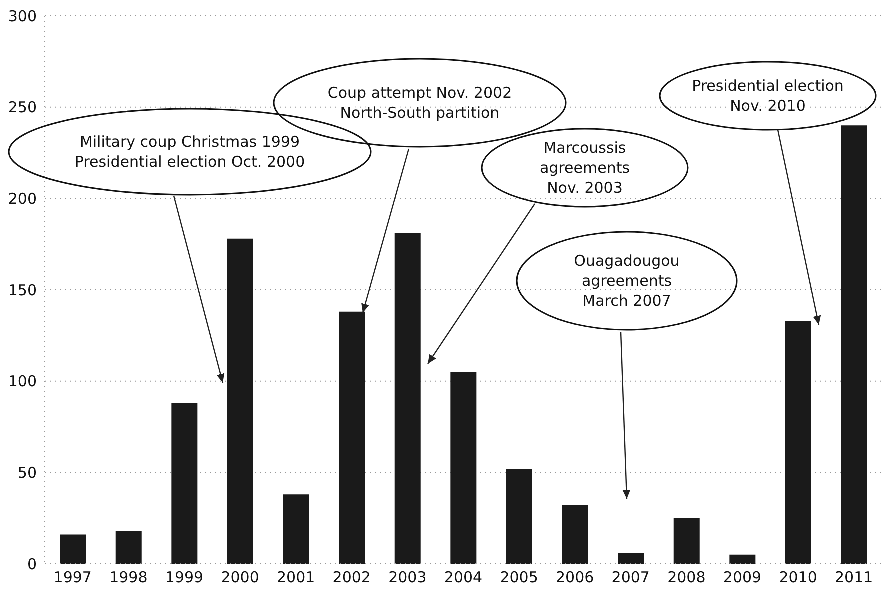 This screenshot has width=895, height=594. What do you see at coordinates (190, 152) in the screenshot?
I see `annotation: Military coup Christmas 1999 Presidential election Oct. 2000` at bounding box center [190, 152].